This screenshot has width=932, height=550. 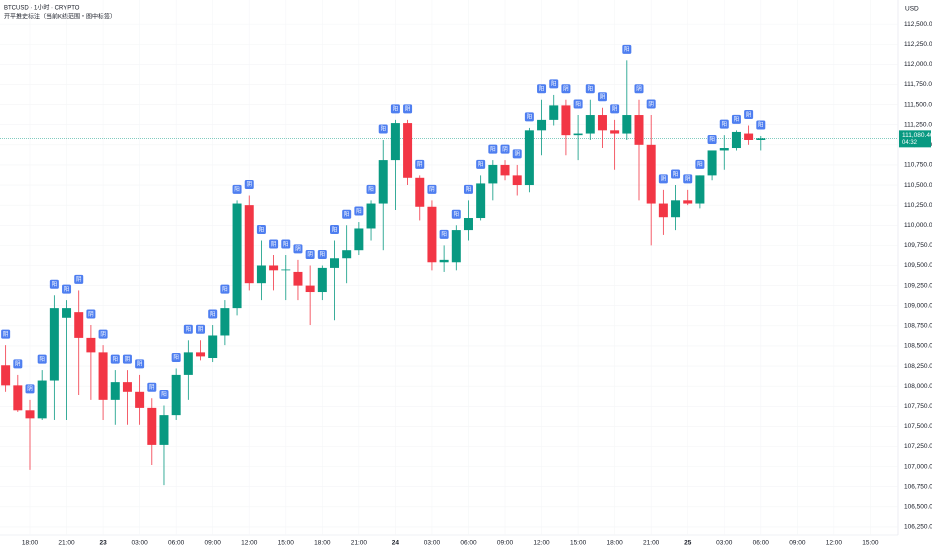 What do you see at coordinates (918, 527) in the screenshot?
I see `y-tick-label: 106,250.00` at bounding box center [918, 527].